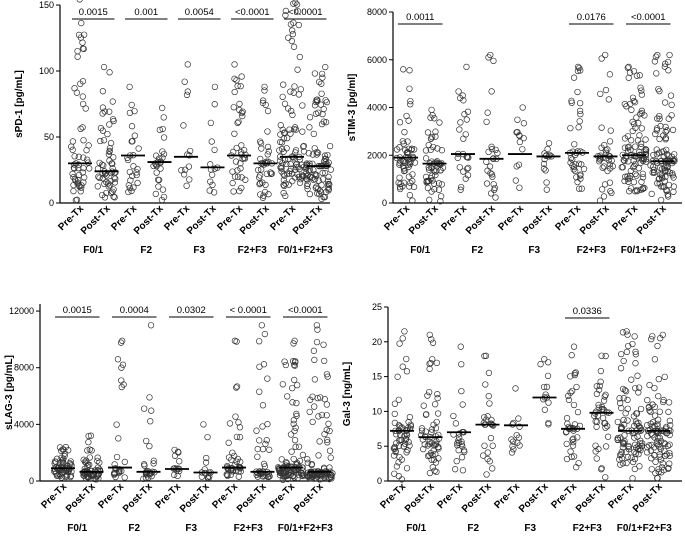  I want to click on p-value-label: 0.0054, so click(199, 12).